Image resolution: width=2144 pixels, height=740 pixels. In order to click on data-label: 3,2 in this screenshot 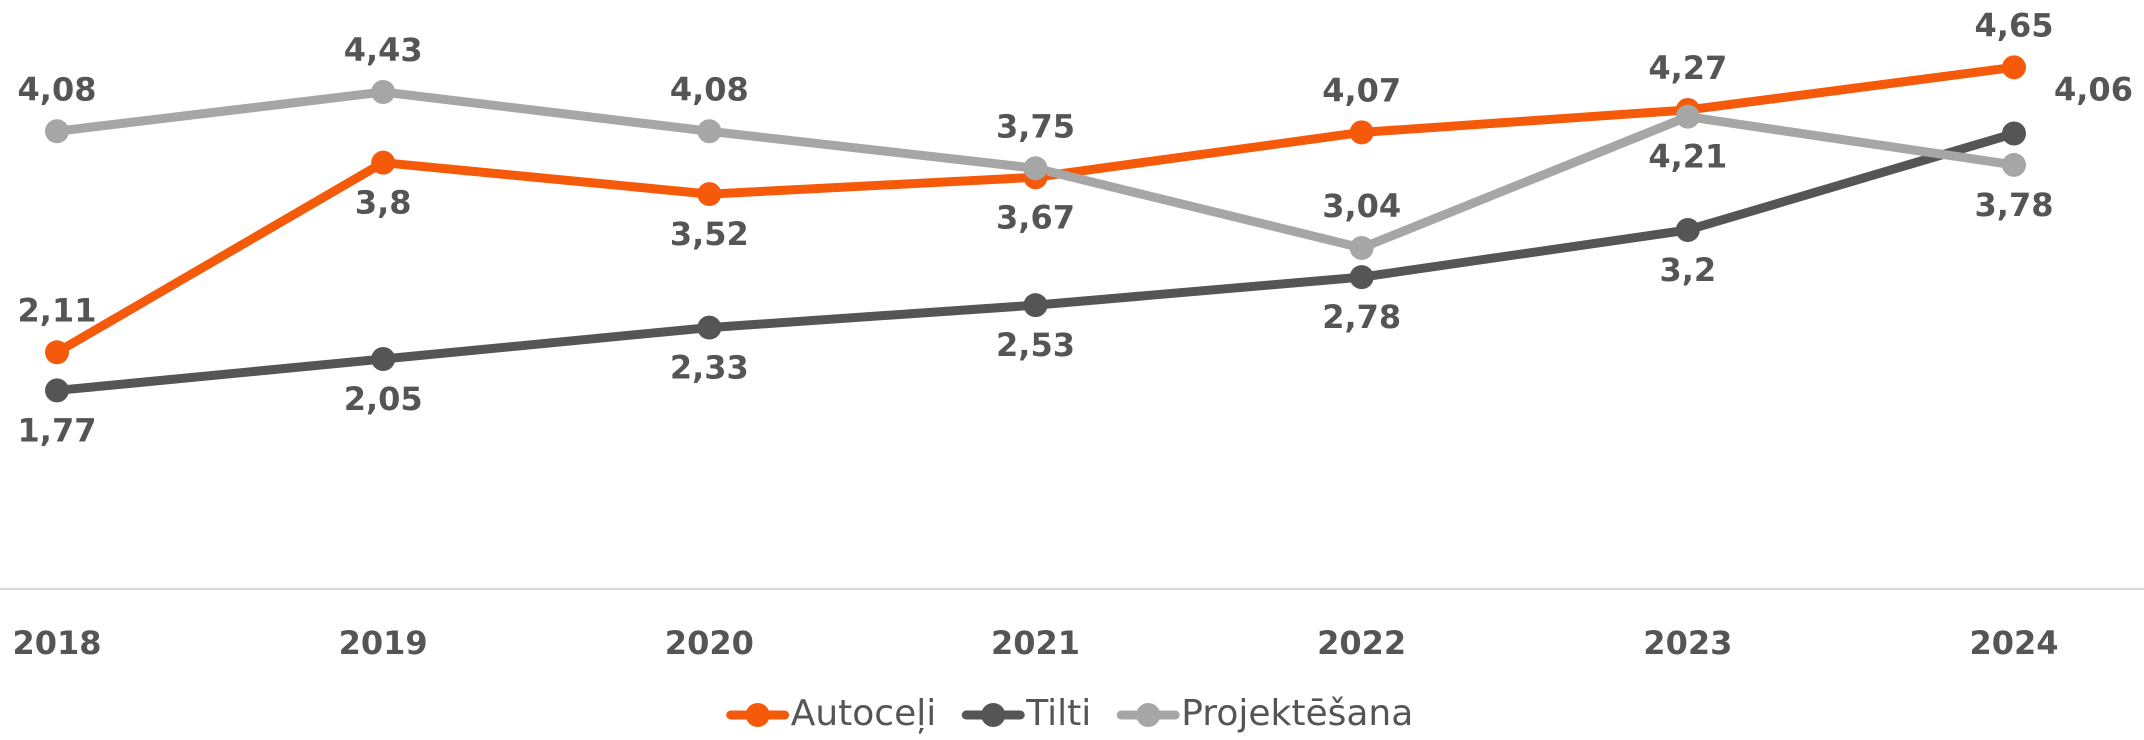, I will do `click(1687, 270)`.